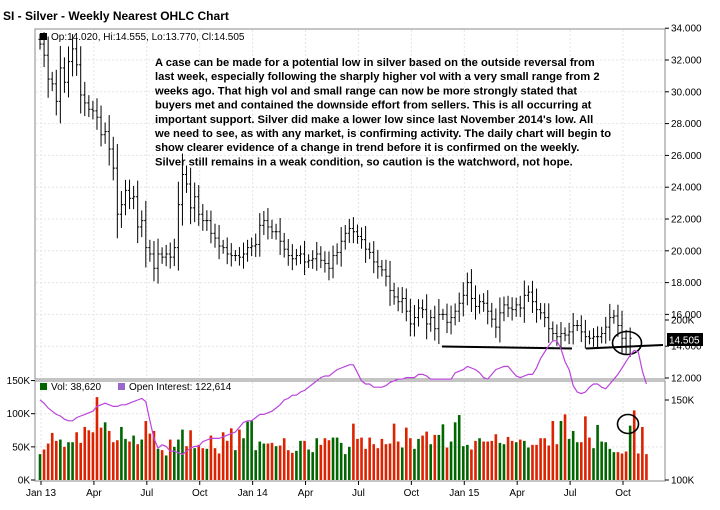 This screenshot has height=510, width=720. I want to click on volume-tick-label: 100K, so click(19, 414).